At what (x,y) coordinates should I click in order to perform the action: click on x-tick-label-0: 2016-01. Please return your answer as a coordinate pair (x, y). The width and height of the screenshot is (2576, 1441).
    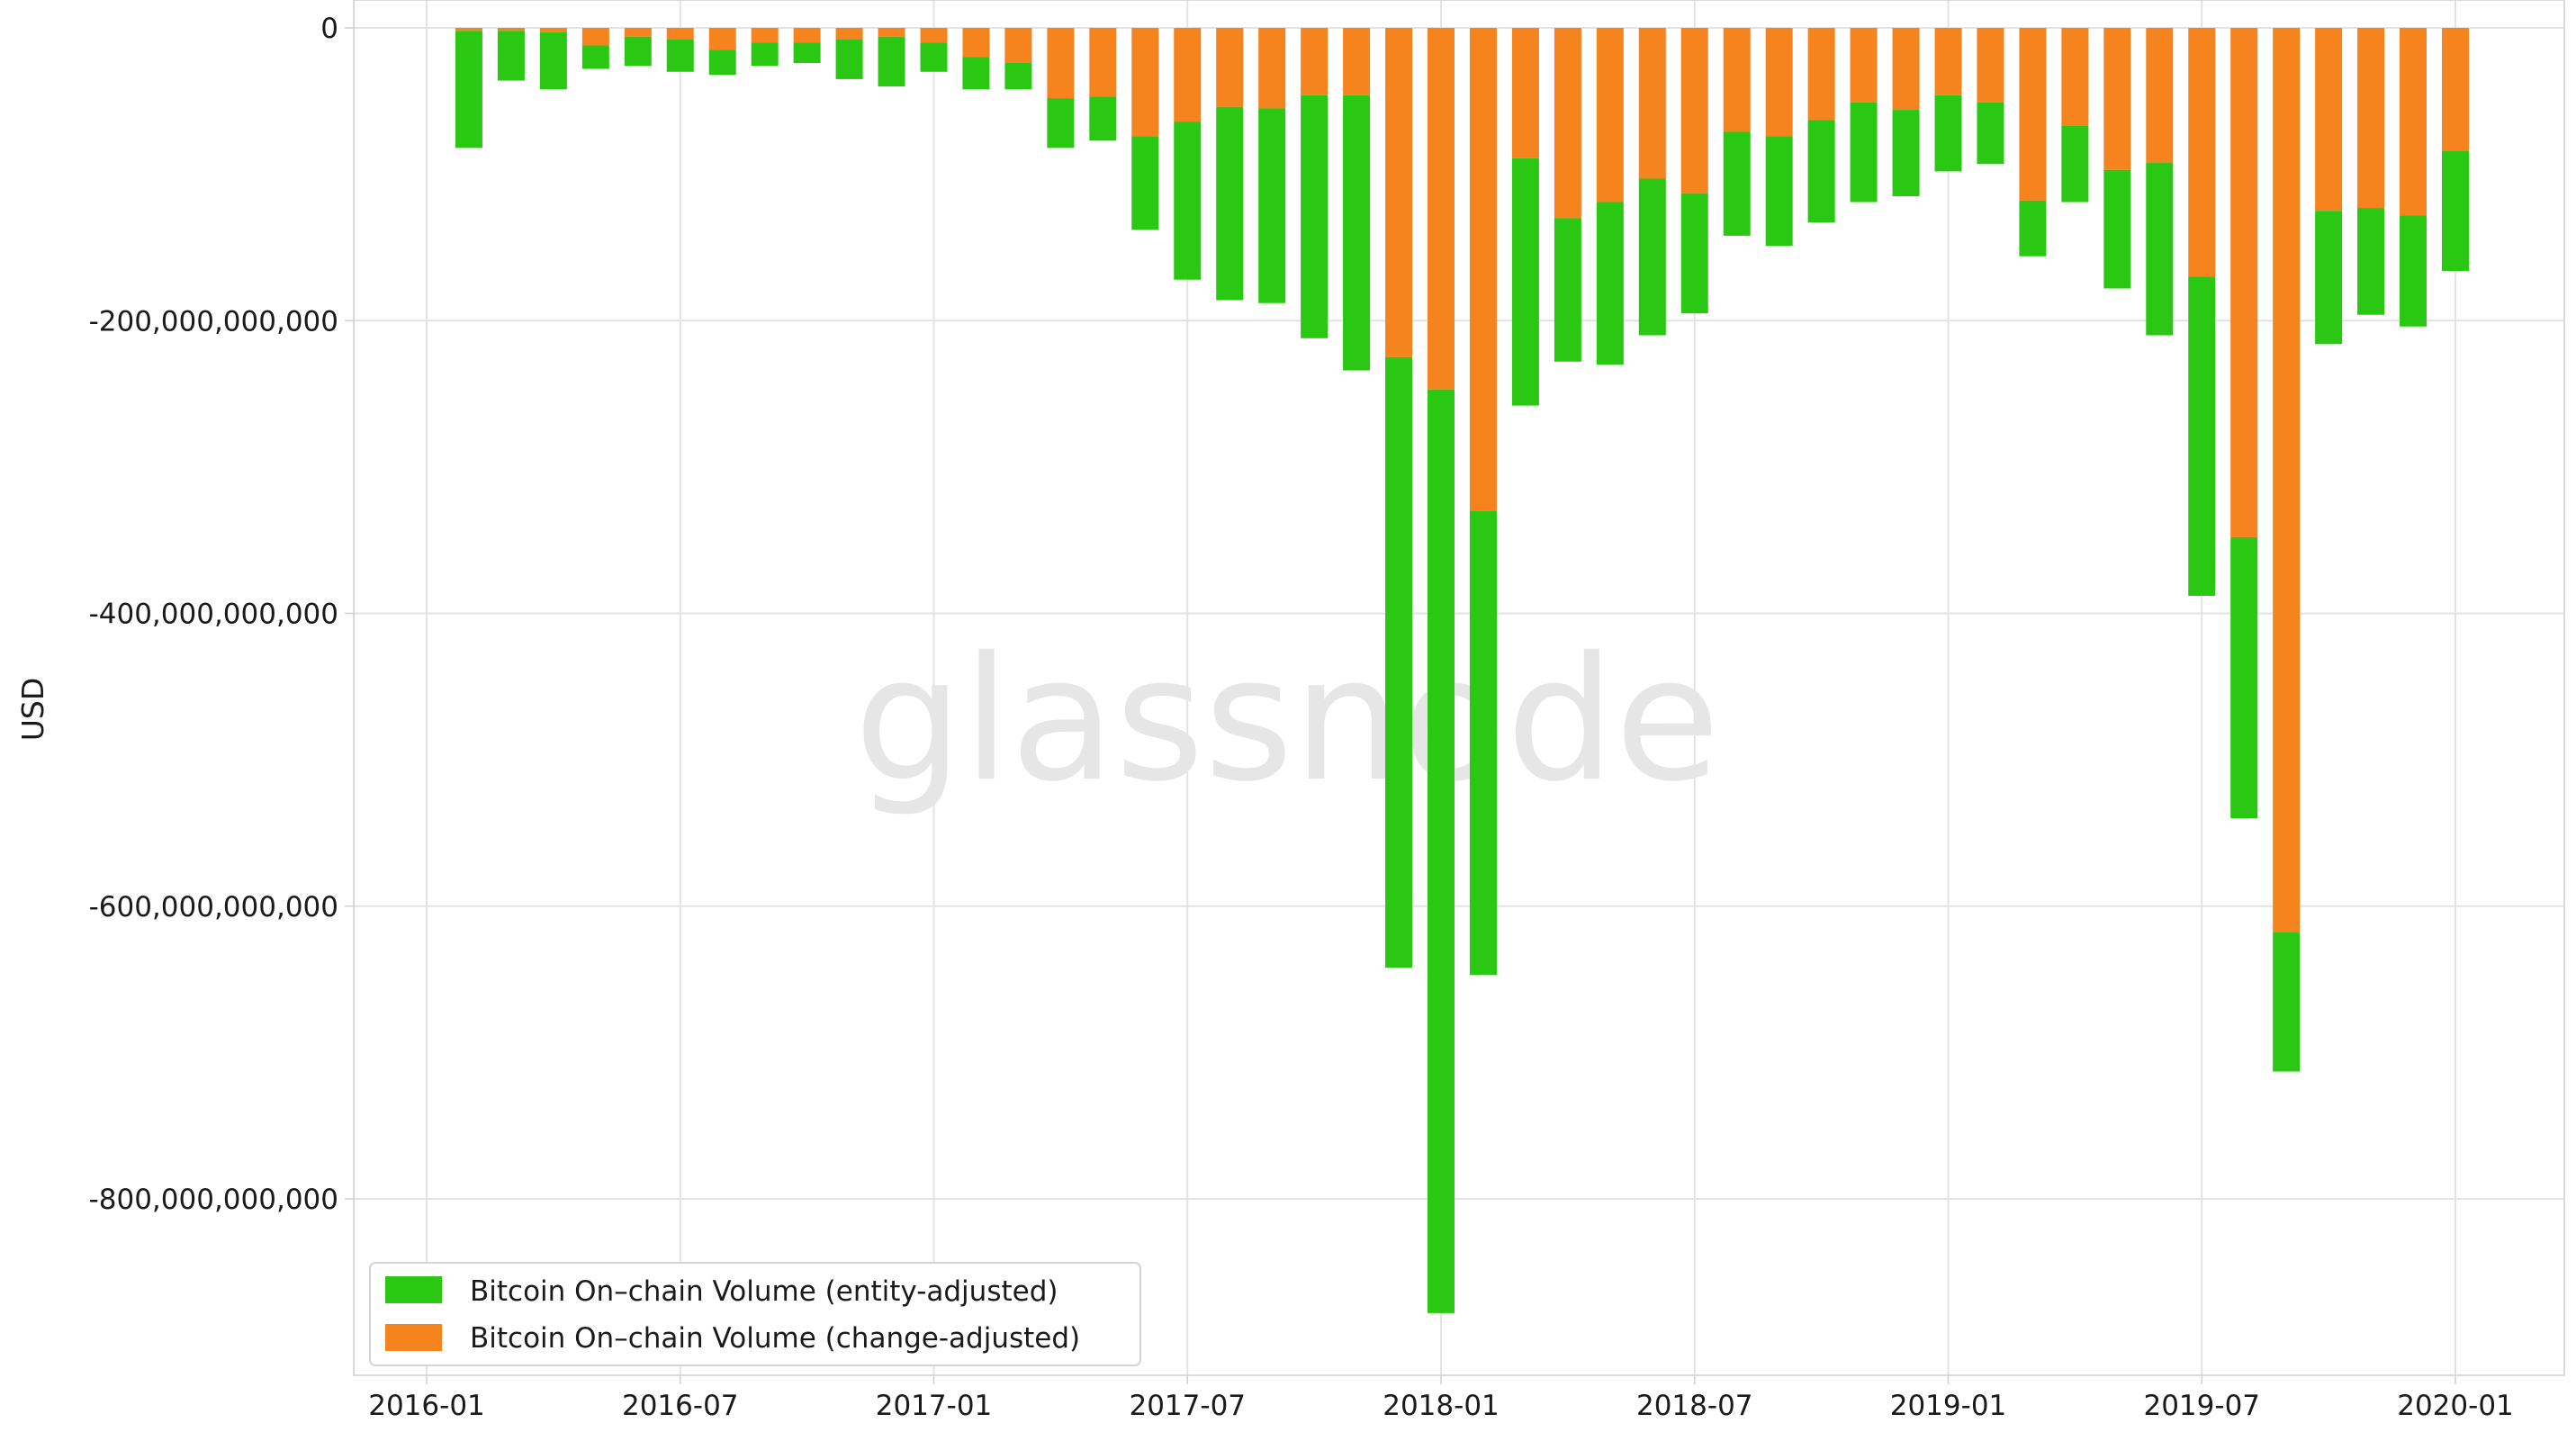
    Looking at the image, I should click on (426, 1406).